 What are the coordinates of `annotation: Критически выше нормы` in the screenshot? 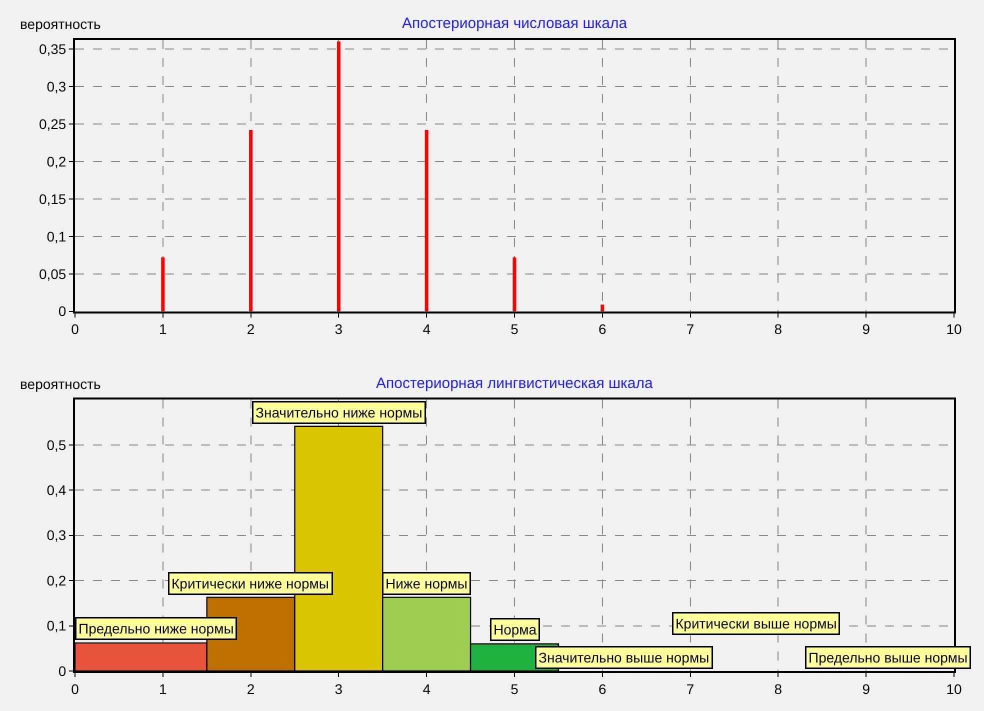 It's located at (756, 624).